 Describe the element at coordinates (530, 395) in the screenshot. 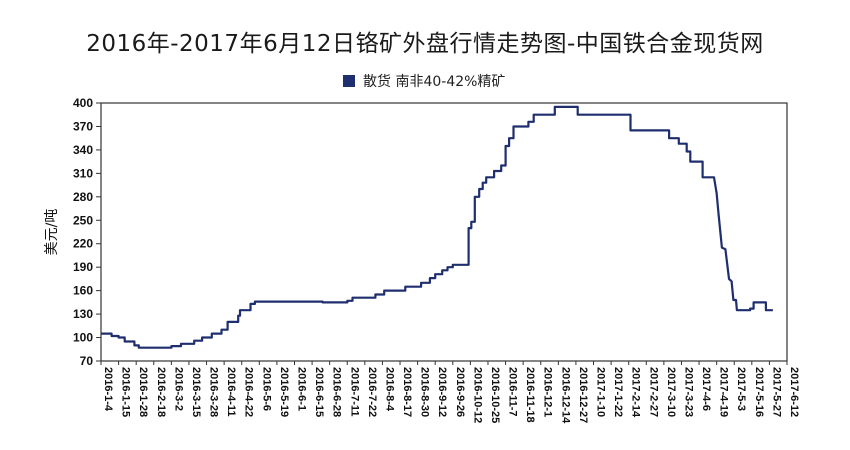

I see `x-tick-label: 2016-11-18` at that location.